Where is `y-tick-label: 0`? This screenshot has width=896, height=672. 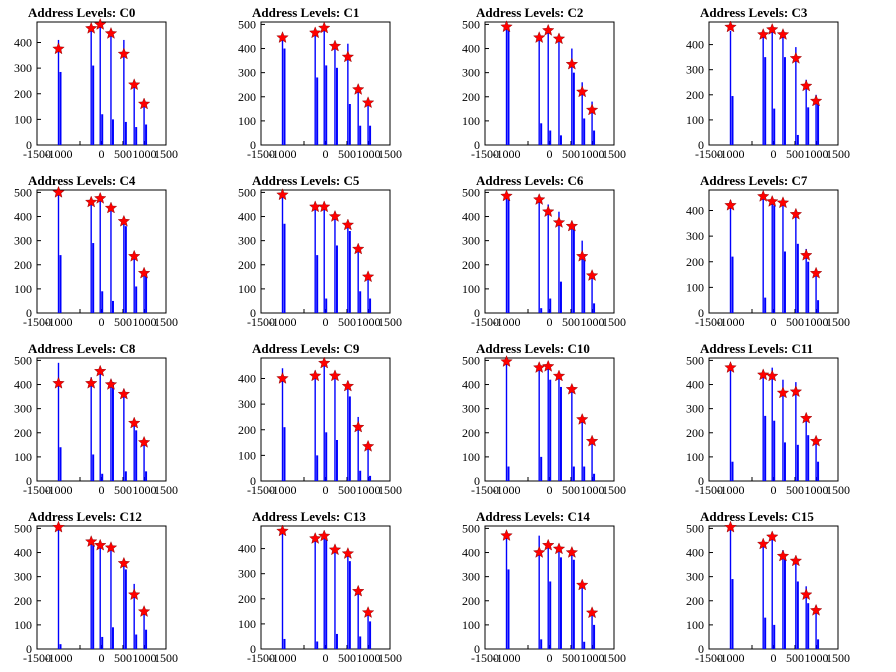 y-tick-label: 0 is located at coordinates (253, 481).